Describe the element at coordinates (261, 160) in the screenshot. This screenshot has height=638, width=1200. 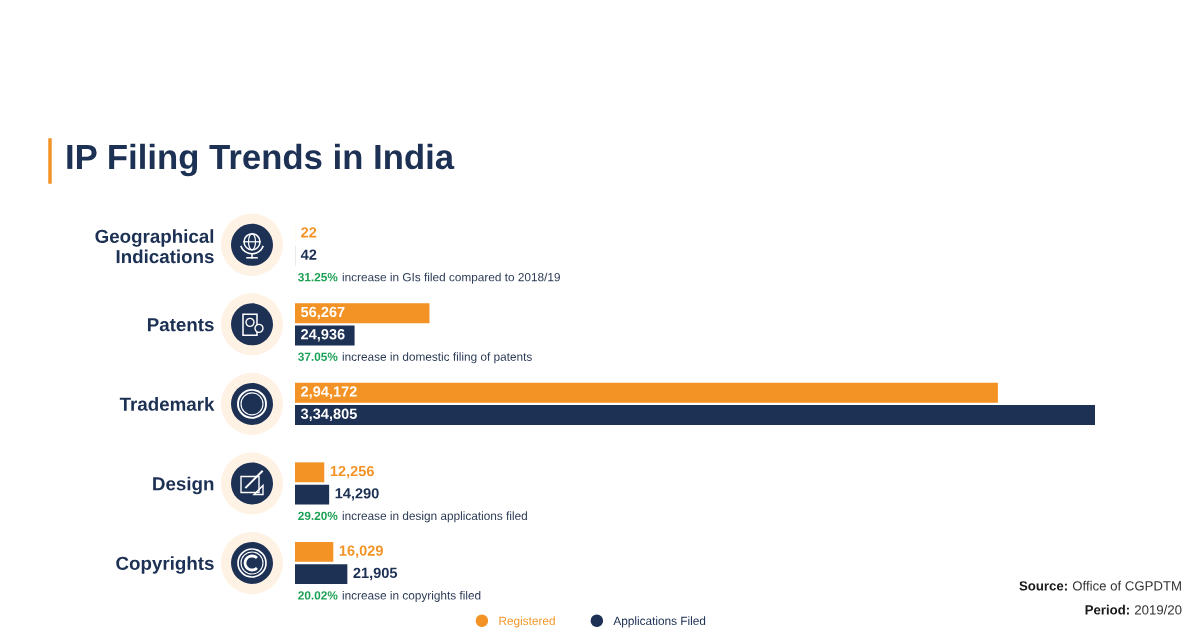
I see `chart-title: IP Filing Trends in India` at that location.